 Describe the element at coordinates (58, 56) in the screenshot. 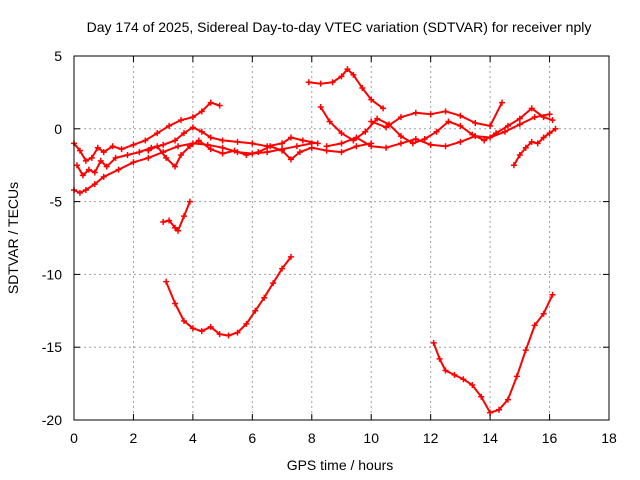

I see `y-tick-label: 5` at that location.